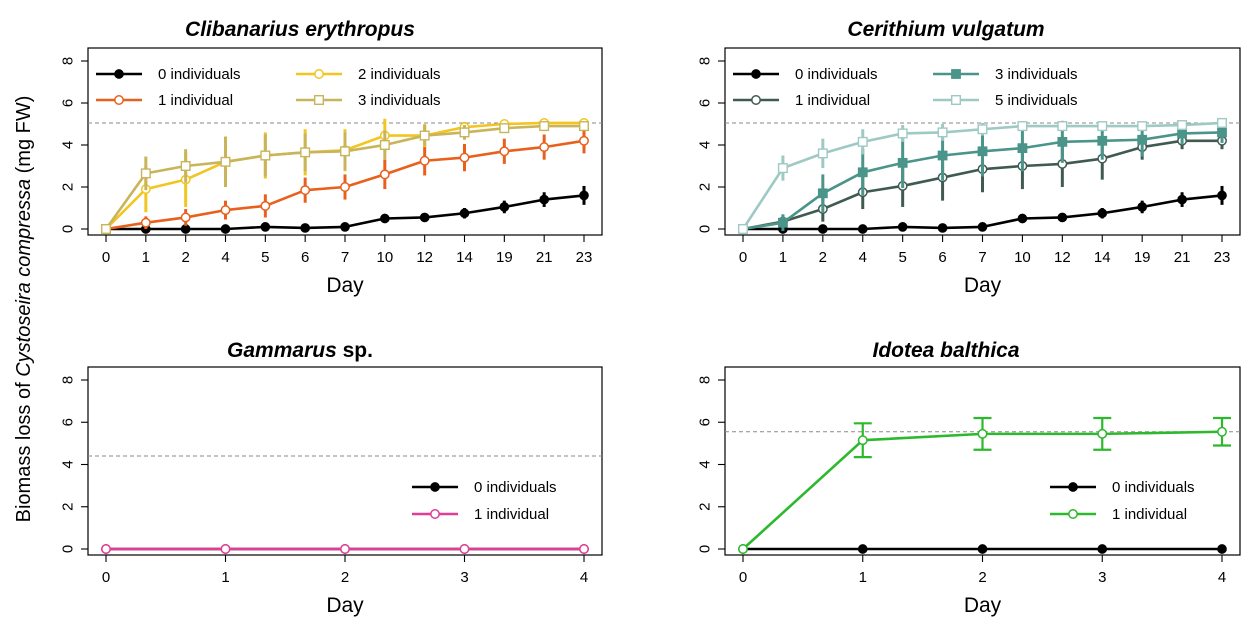  I want to click on y-axis-label-species: Cystoseira compressa, so click(24, 278).